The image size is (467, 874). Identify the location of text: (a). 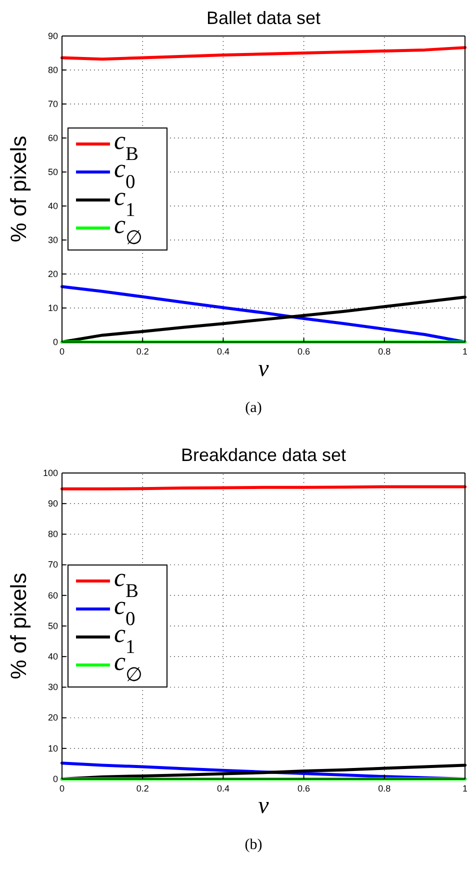
(253, 408).